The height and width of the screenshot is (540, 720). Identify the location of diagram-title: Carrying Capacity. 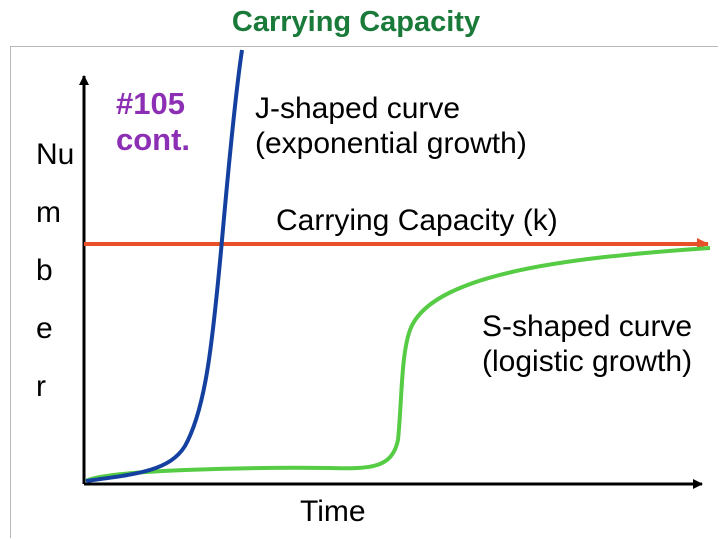
(356, 22).